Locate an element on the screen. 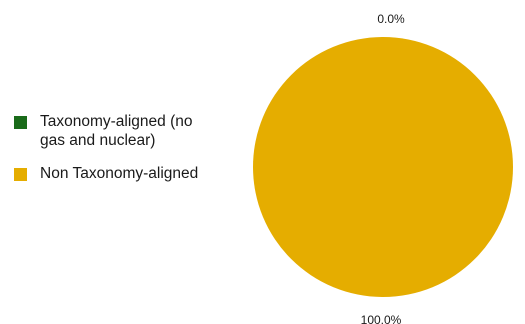  legend-swatch-non-taxonomy-aligned is located at coordinates (20, 174).